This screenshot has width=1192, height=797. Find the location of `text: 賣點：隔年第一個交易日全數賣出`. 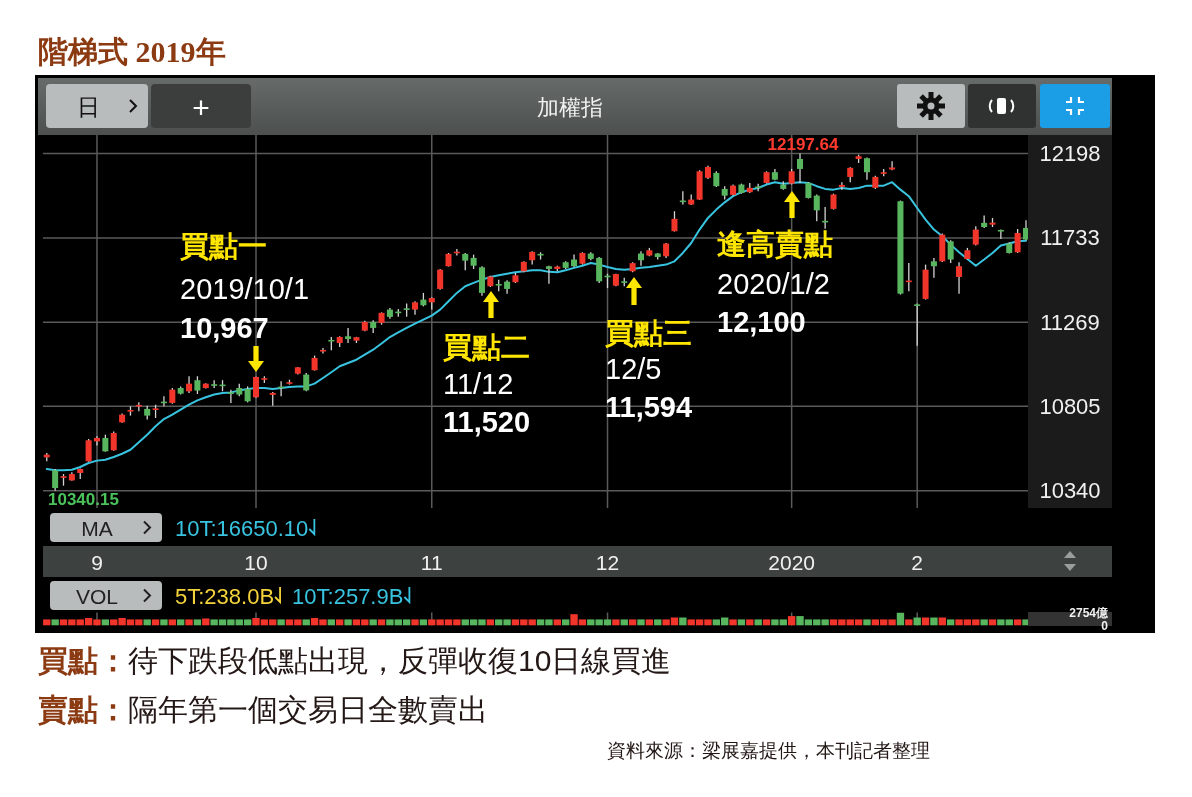

text: 賣點：隔年第一個交易日全數賣出 is located at coordinates (262, 709).